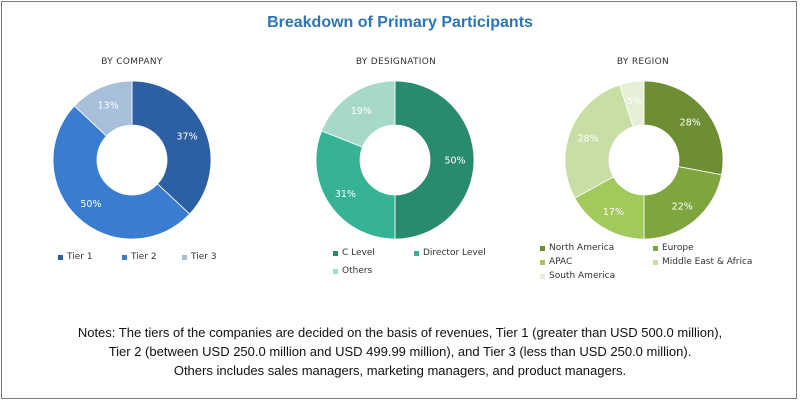 The height and width of the screenshot is (402, 800). I want to click on legend-item-apac: APAC, so click(556, 262).